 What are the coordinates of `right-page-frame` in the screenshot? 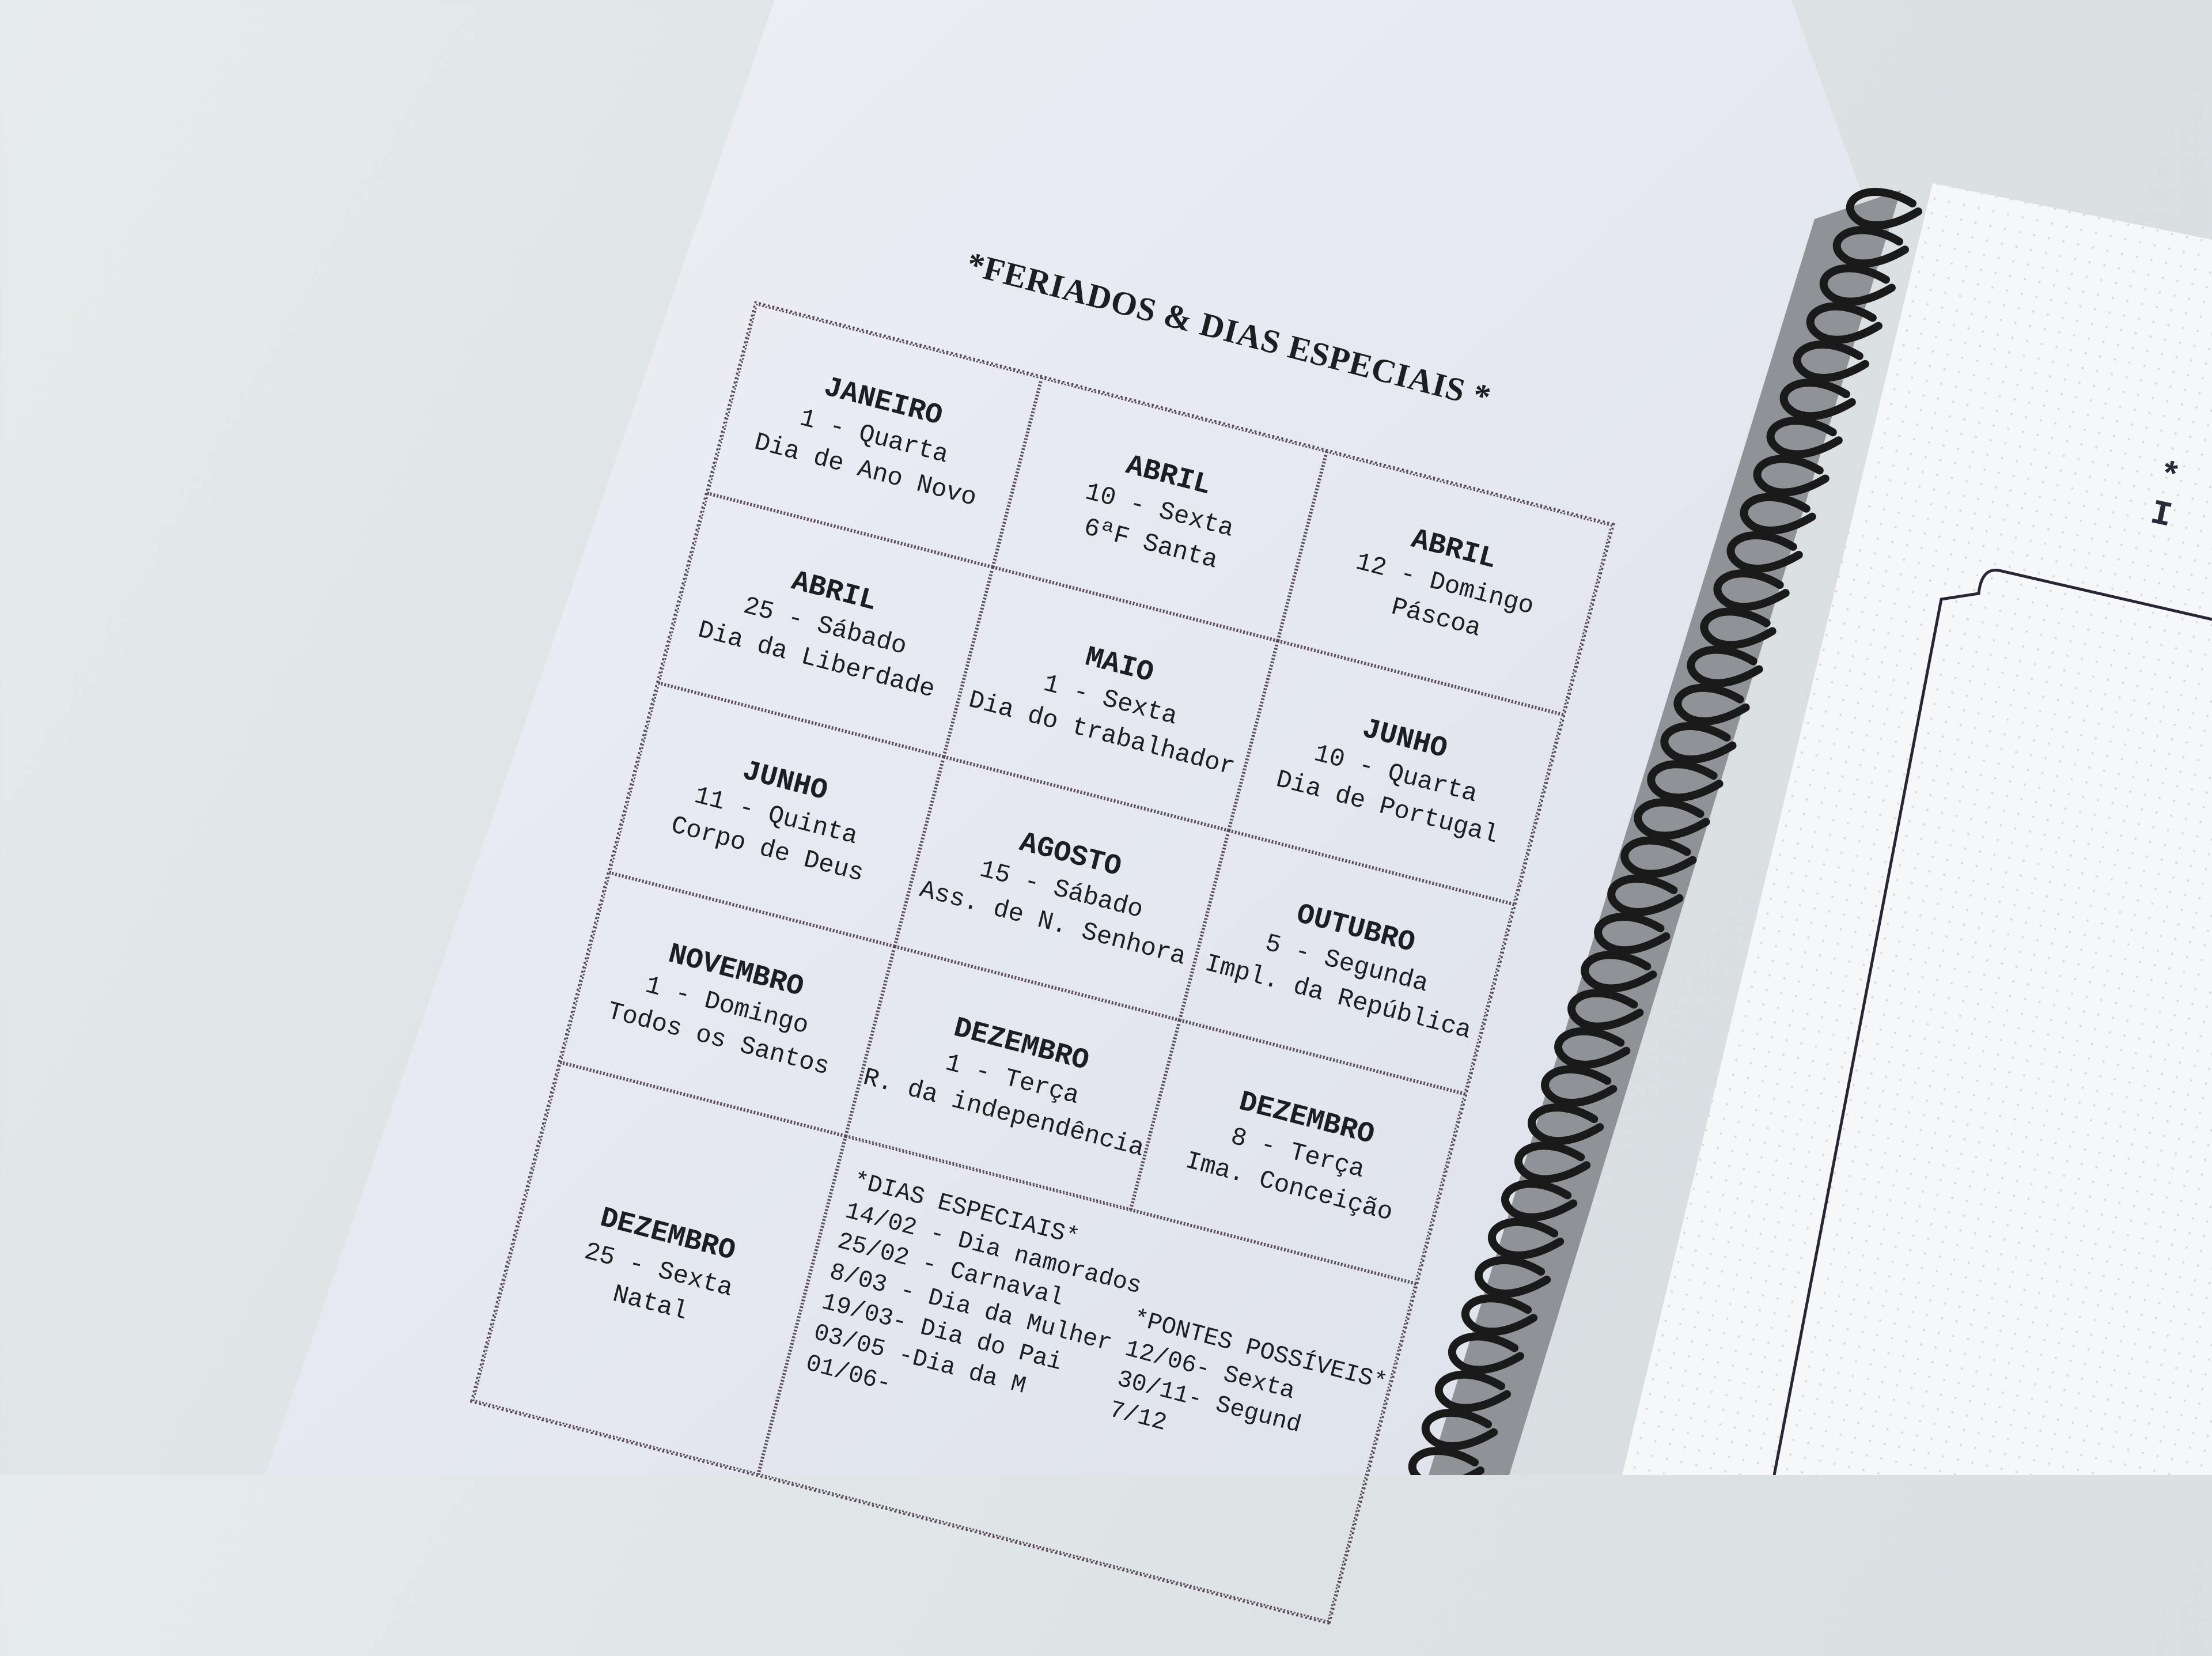 It's located at (1992, 1022).